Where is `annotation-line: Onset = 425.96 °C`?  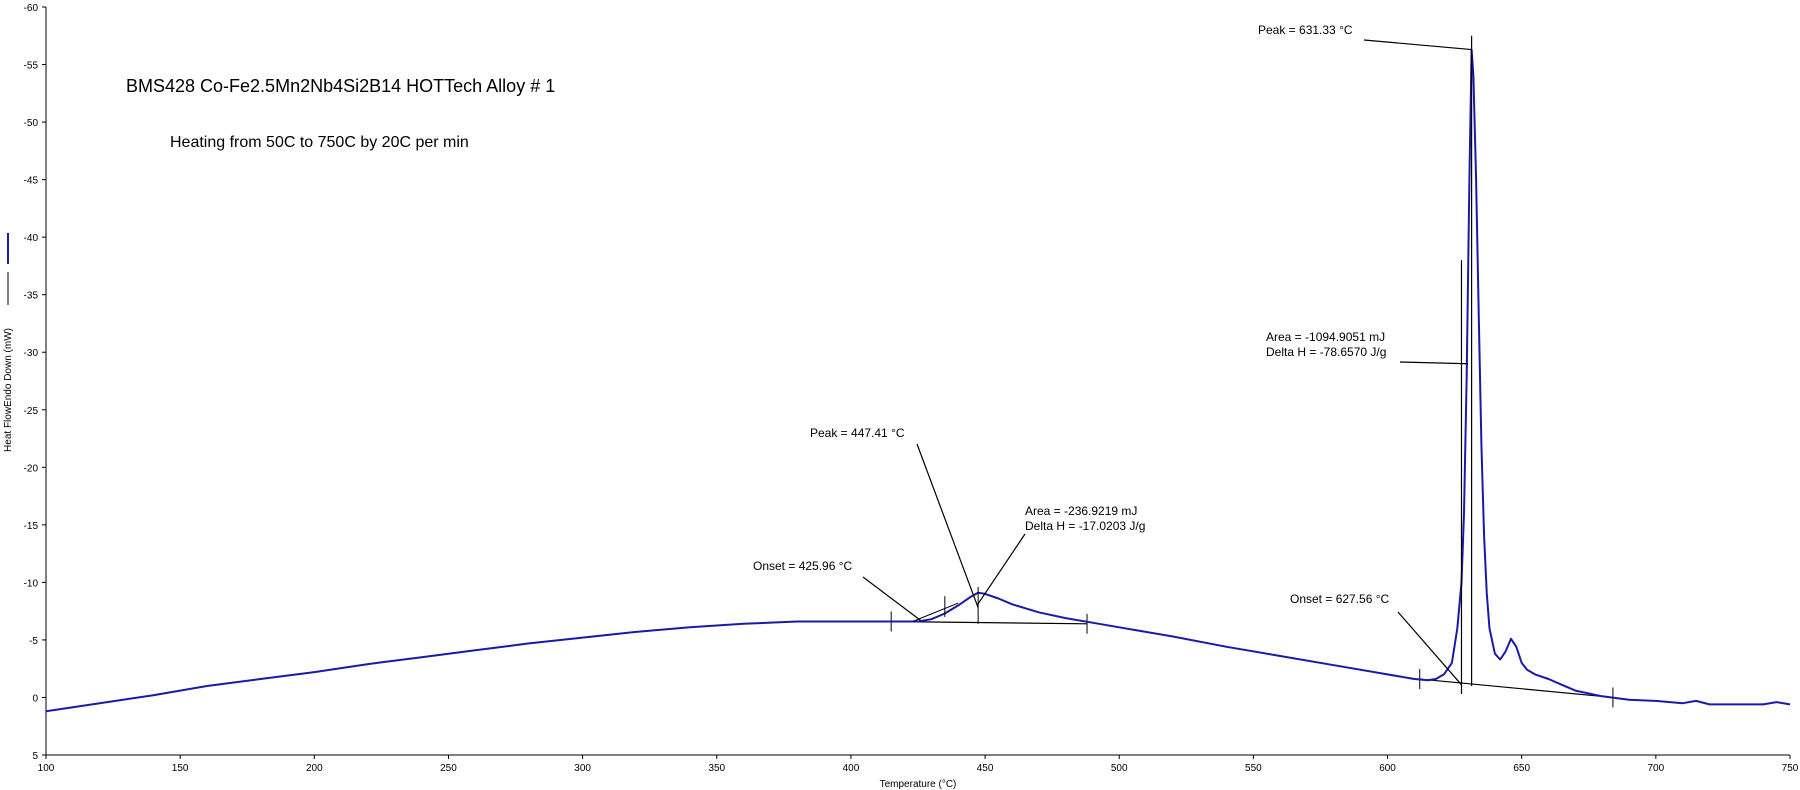 annotation-line: Onset = 425.96 °C is located at coordinates (803, 566).